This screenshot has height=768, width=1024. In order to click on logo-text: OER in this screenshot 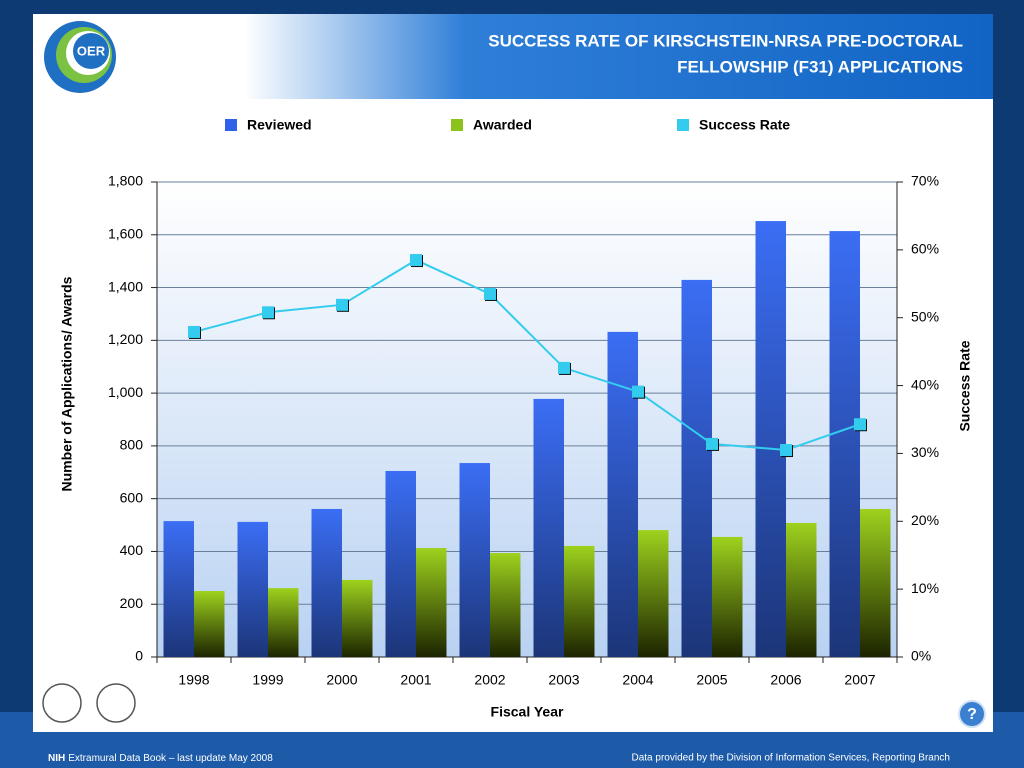, I will do `click(91, 50)`.